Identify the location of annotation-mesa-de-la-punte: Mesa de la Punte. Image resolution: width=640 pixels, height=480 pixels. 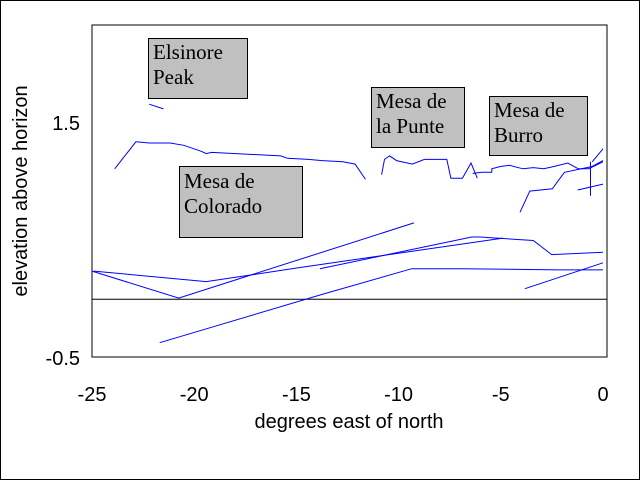
(418, 117).